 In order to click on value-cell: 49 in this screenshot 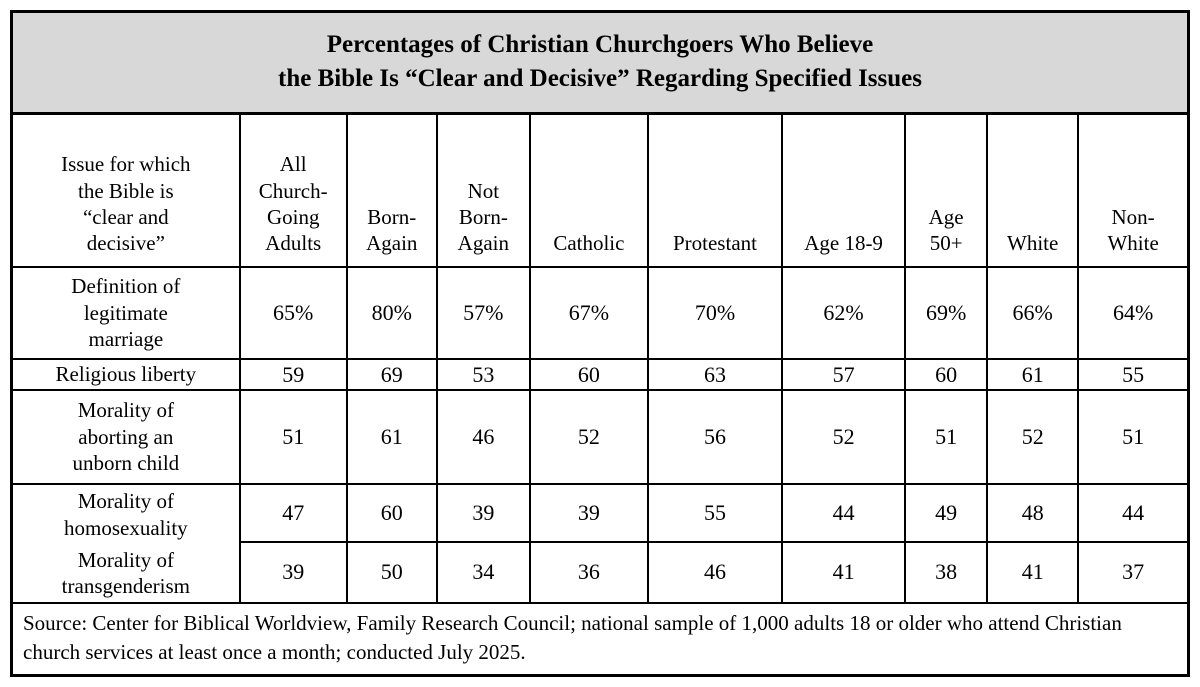, I will do `click(946, 513)`.